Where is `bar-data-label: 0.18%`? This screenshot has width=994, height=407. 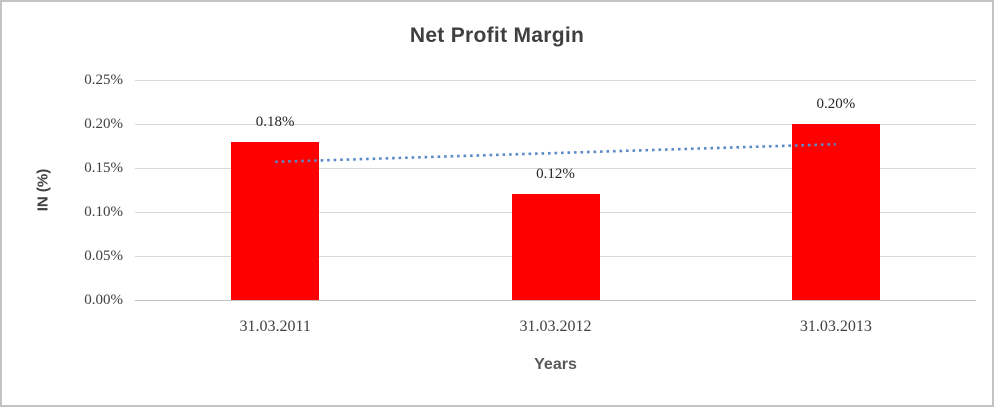
bar-data-label: 0.18% is located at coordinates (275, 121).